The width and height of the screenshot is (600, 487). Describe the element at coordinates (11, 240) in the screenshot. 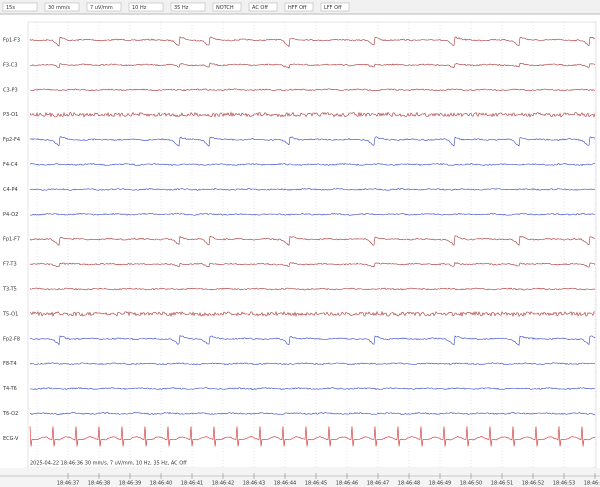

I see `channel-label: Fp1-F7` at that location.